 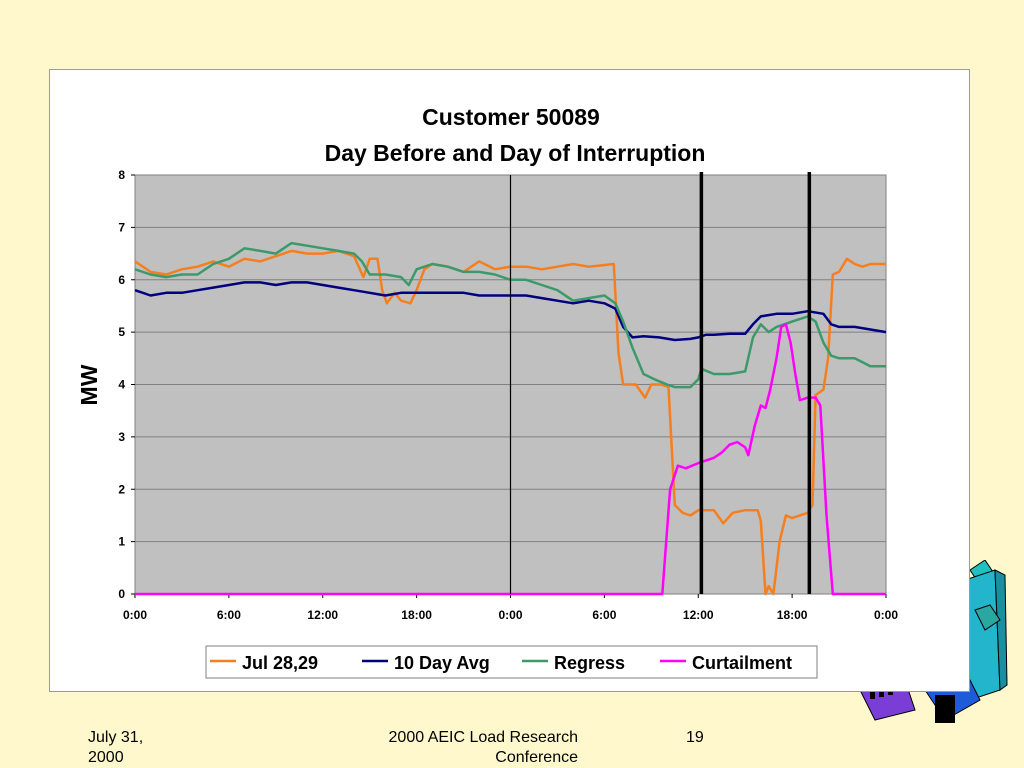 I want to click on footer-date-line1: July 31,, so click(x=116, y=737).